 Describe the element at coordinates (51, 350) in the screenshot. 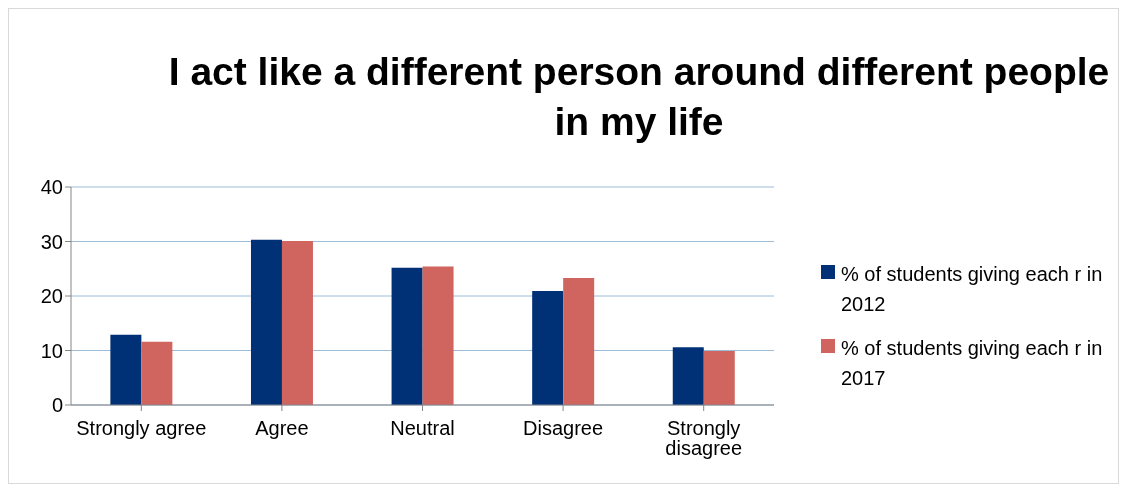

I see `y-tick-label: 10` at that location.